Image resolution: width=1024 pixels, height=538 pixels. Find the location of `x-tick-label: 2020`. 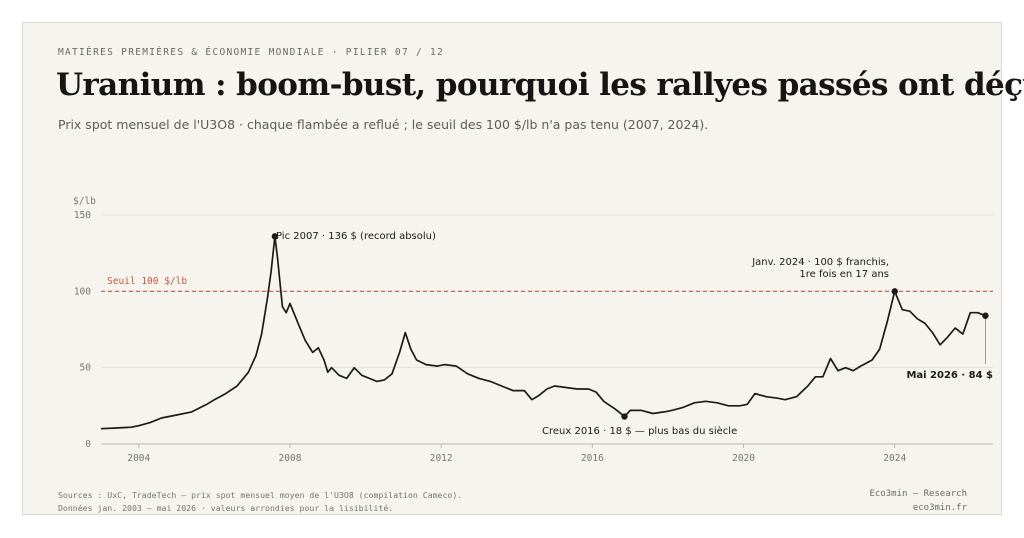

x-tick-label: 2020 is located at coordinates (743, 458).